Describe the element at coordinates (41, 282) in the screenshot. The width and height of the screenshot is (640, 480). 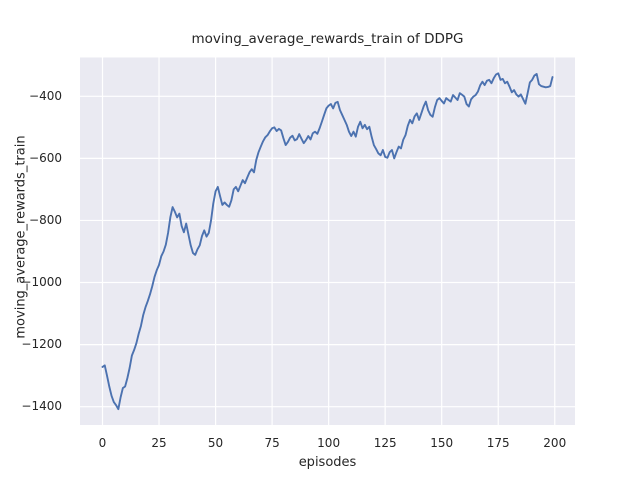
I see `y-tick-label: −1000` at that location.